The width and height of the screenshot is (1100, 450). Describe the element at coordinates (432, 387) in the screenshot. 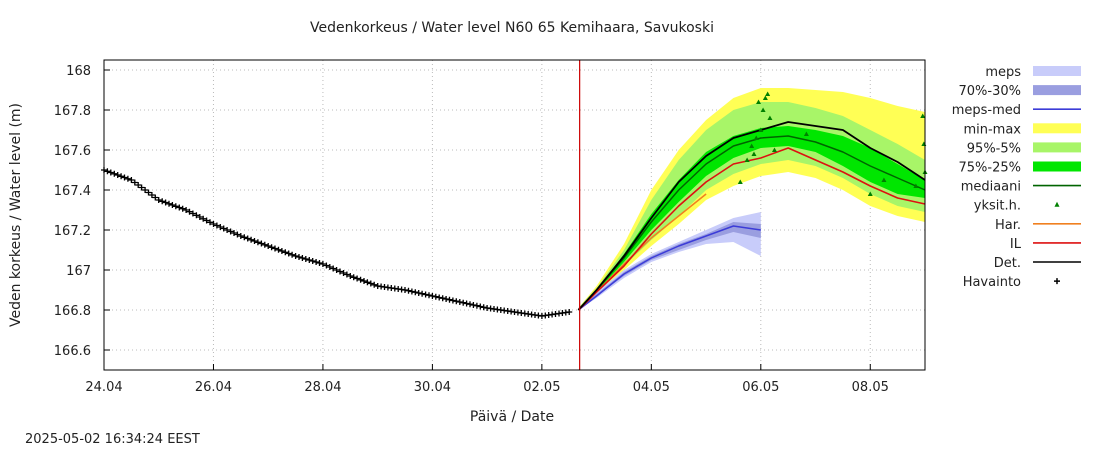

I see `x-tick-label: 30.04` at that location.